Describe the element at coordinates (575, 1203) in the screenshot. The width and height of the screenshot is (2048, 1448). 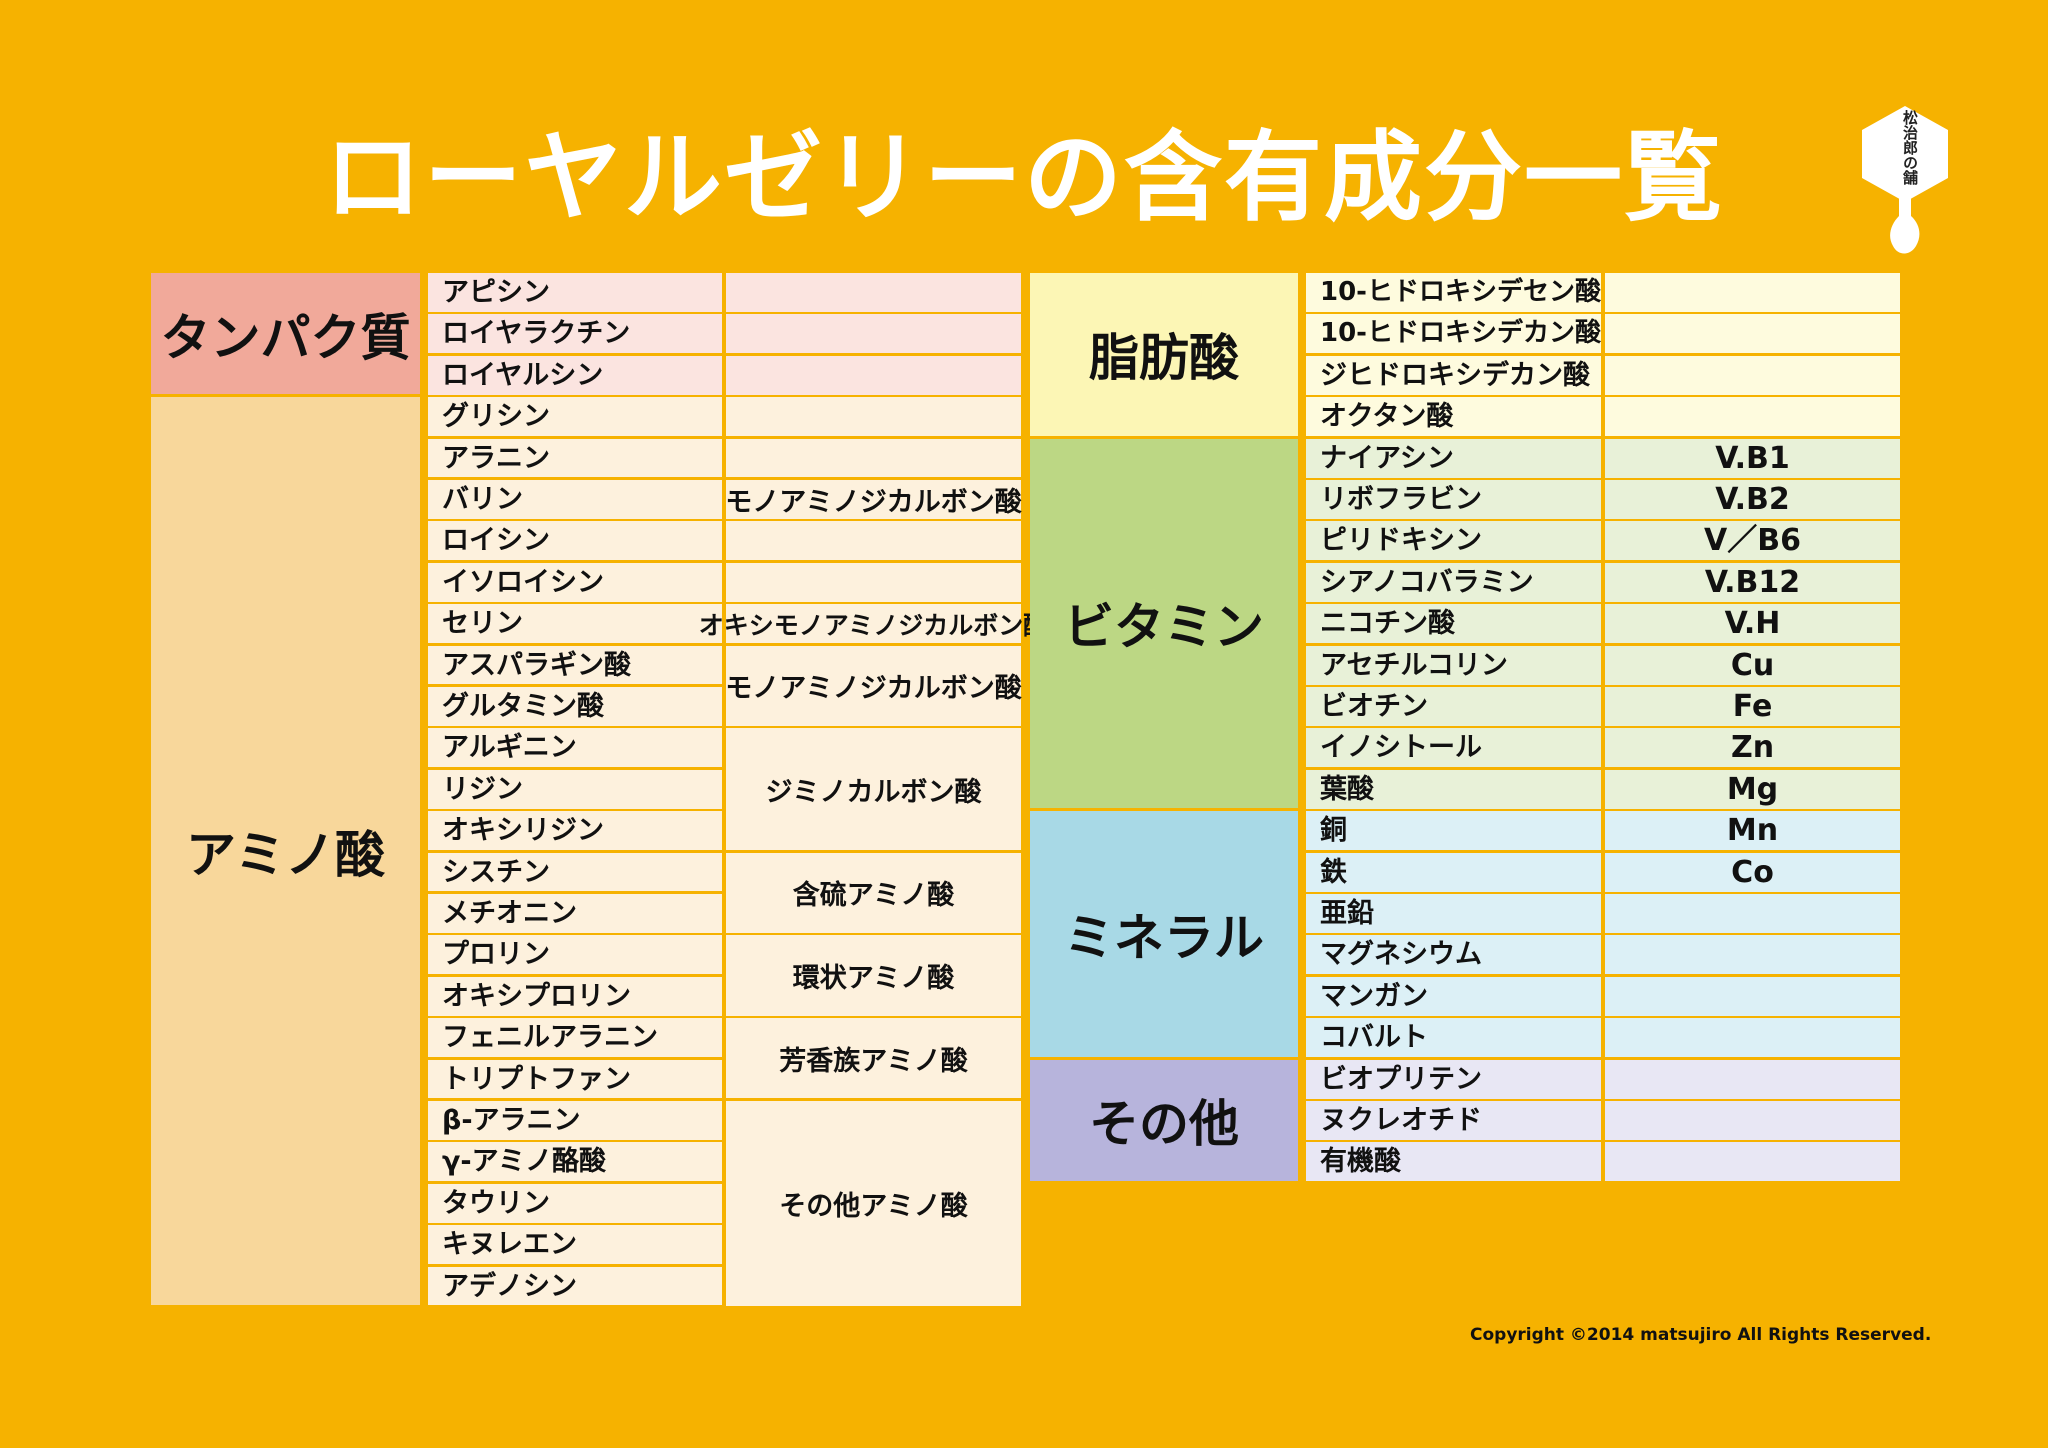
I see `table-row: タウリン` at that location.